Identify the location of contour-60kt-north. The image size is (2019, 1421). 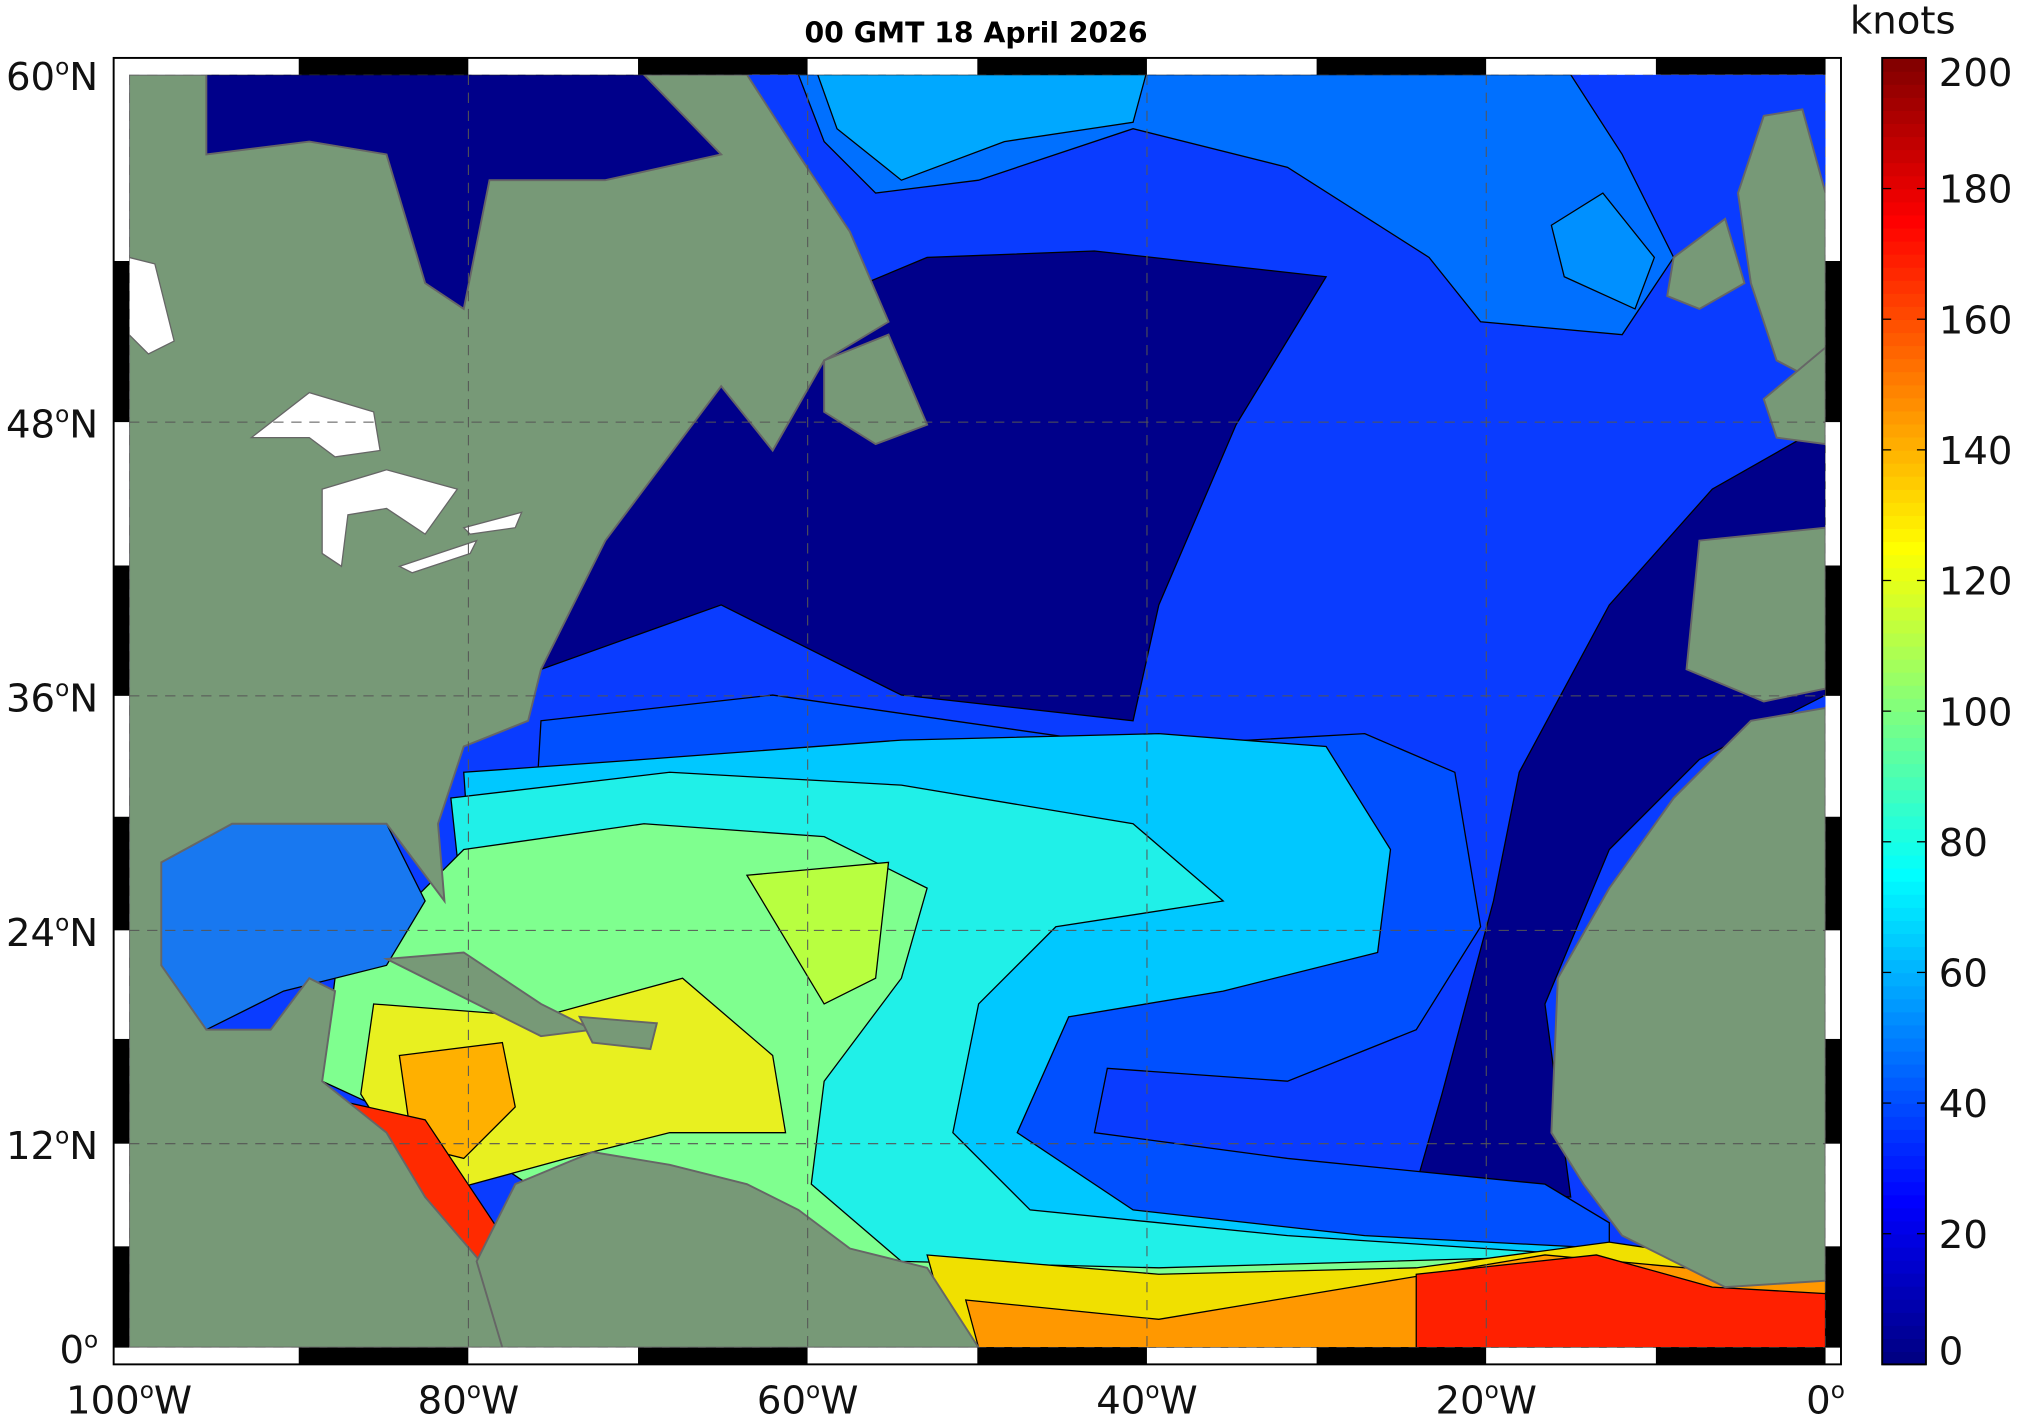
(982, 127).